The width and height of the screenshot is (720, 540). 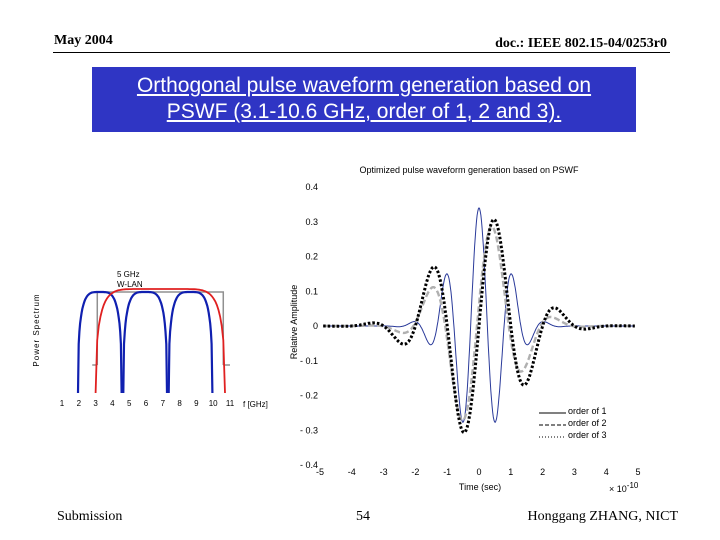 I want to click on waveform-x-tick-label: -3, so click(x=384, y=472).